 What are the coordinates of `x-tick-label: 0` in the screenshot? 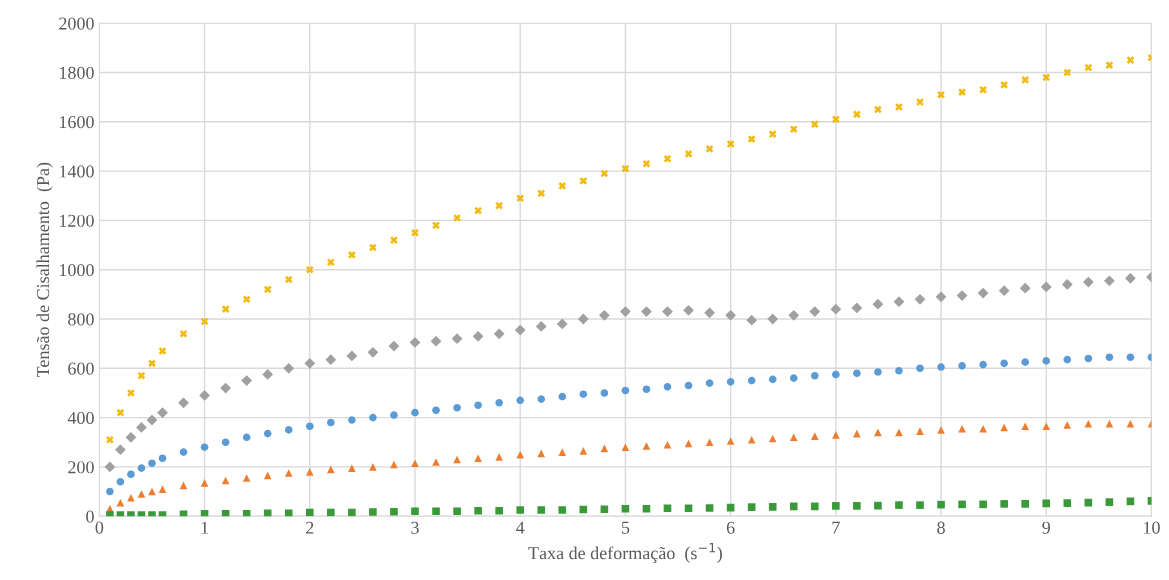 It's located at (99, 527).